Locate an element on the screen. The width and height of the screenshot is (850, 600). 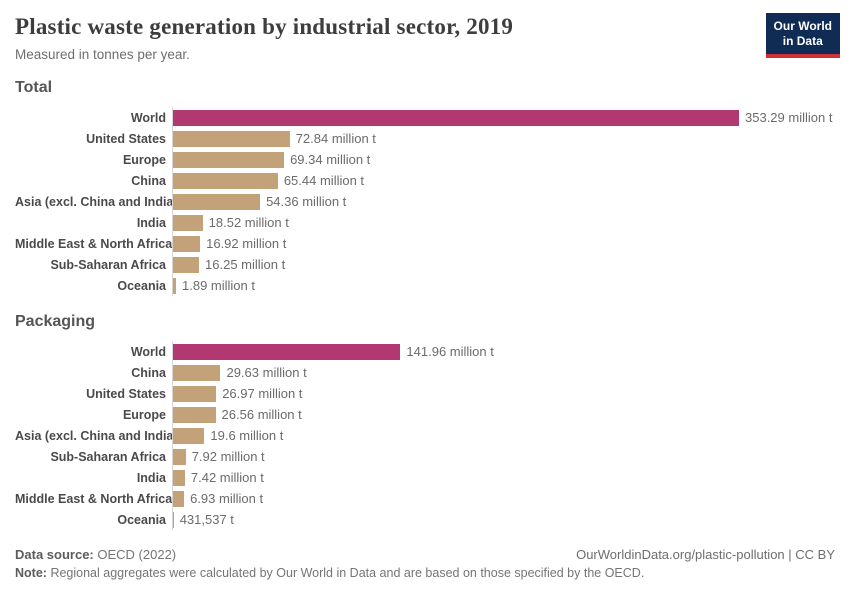
bar-track: 65.44 million t is located at coordinates (503, 180).